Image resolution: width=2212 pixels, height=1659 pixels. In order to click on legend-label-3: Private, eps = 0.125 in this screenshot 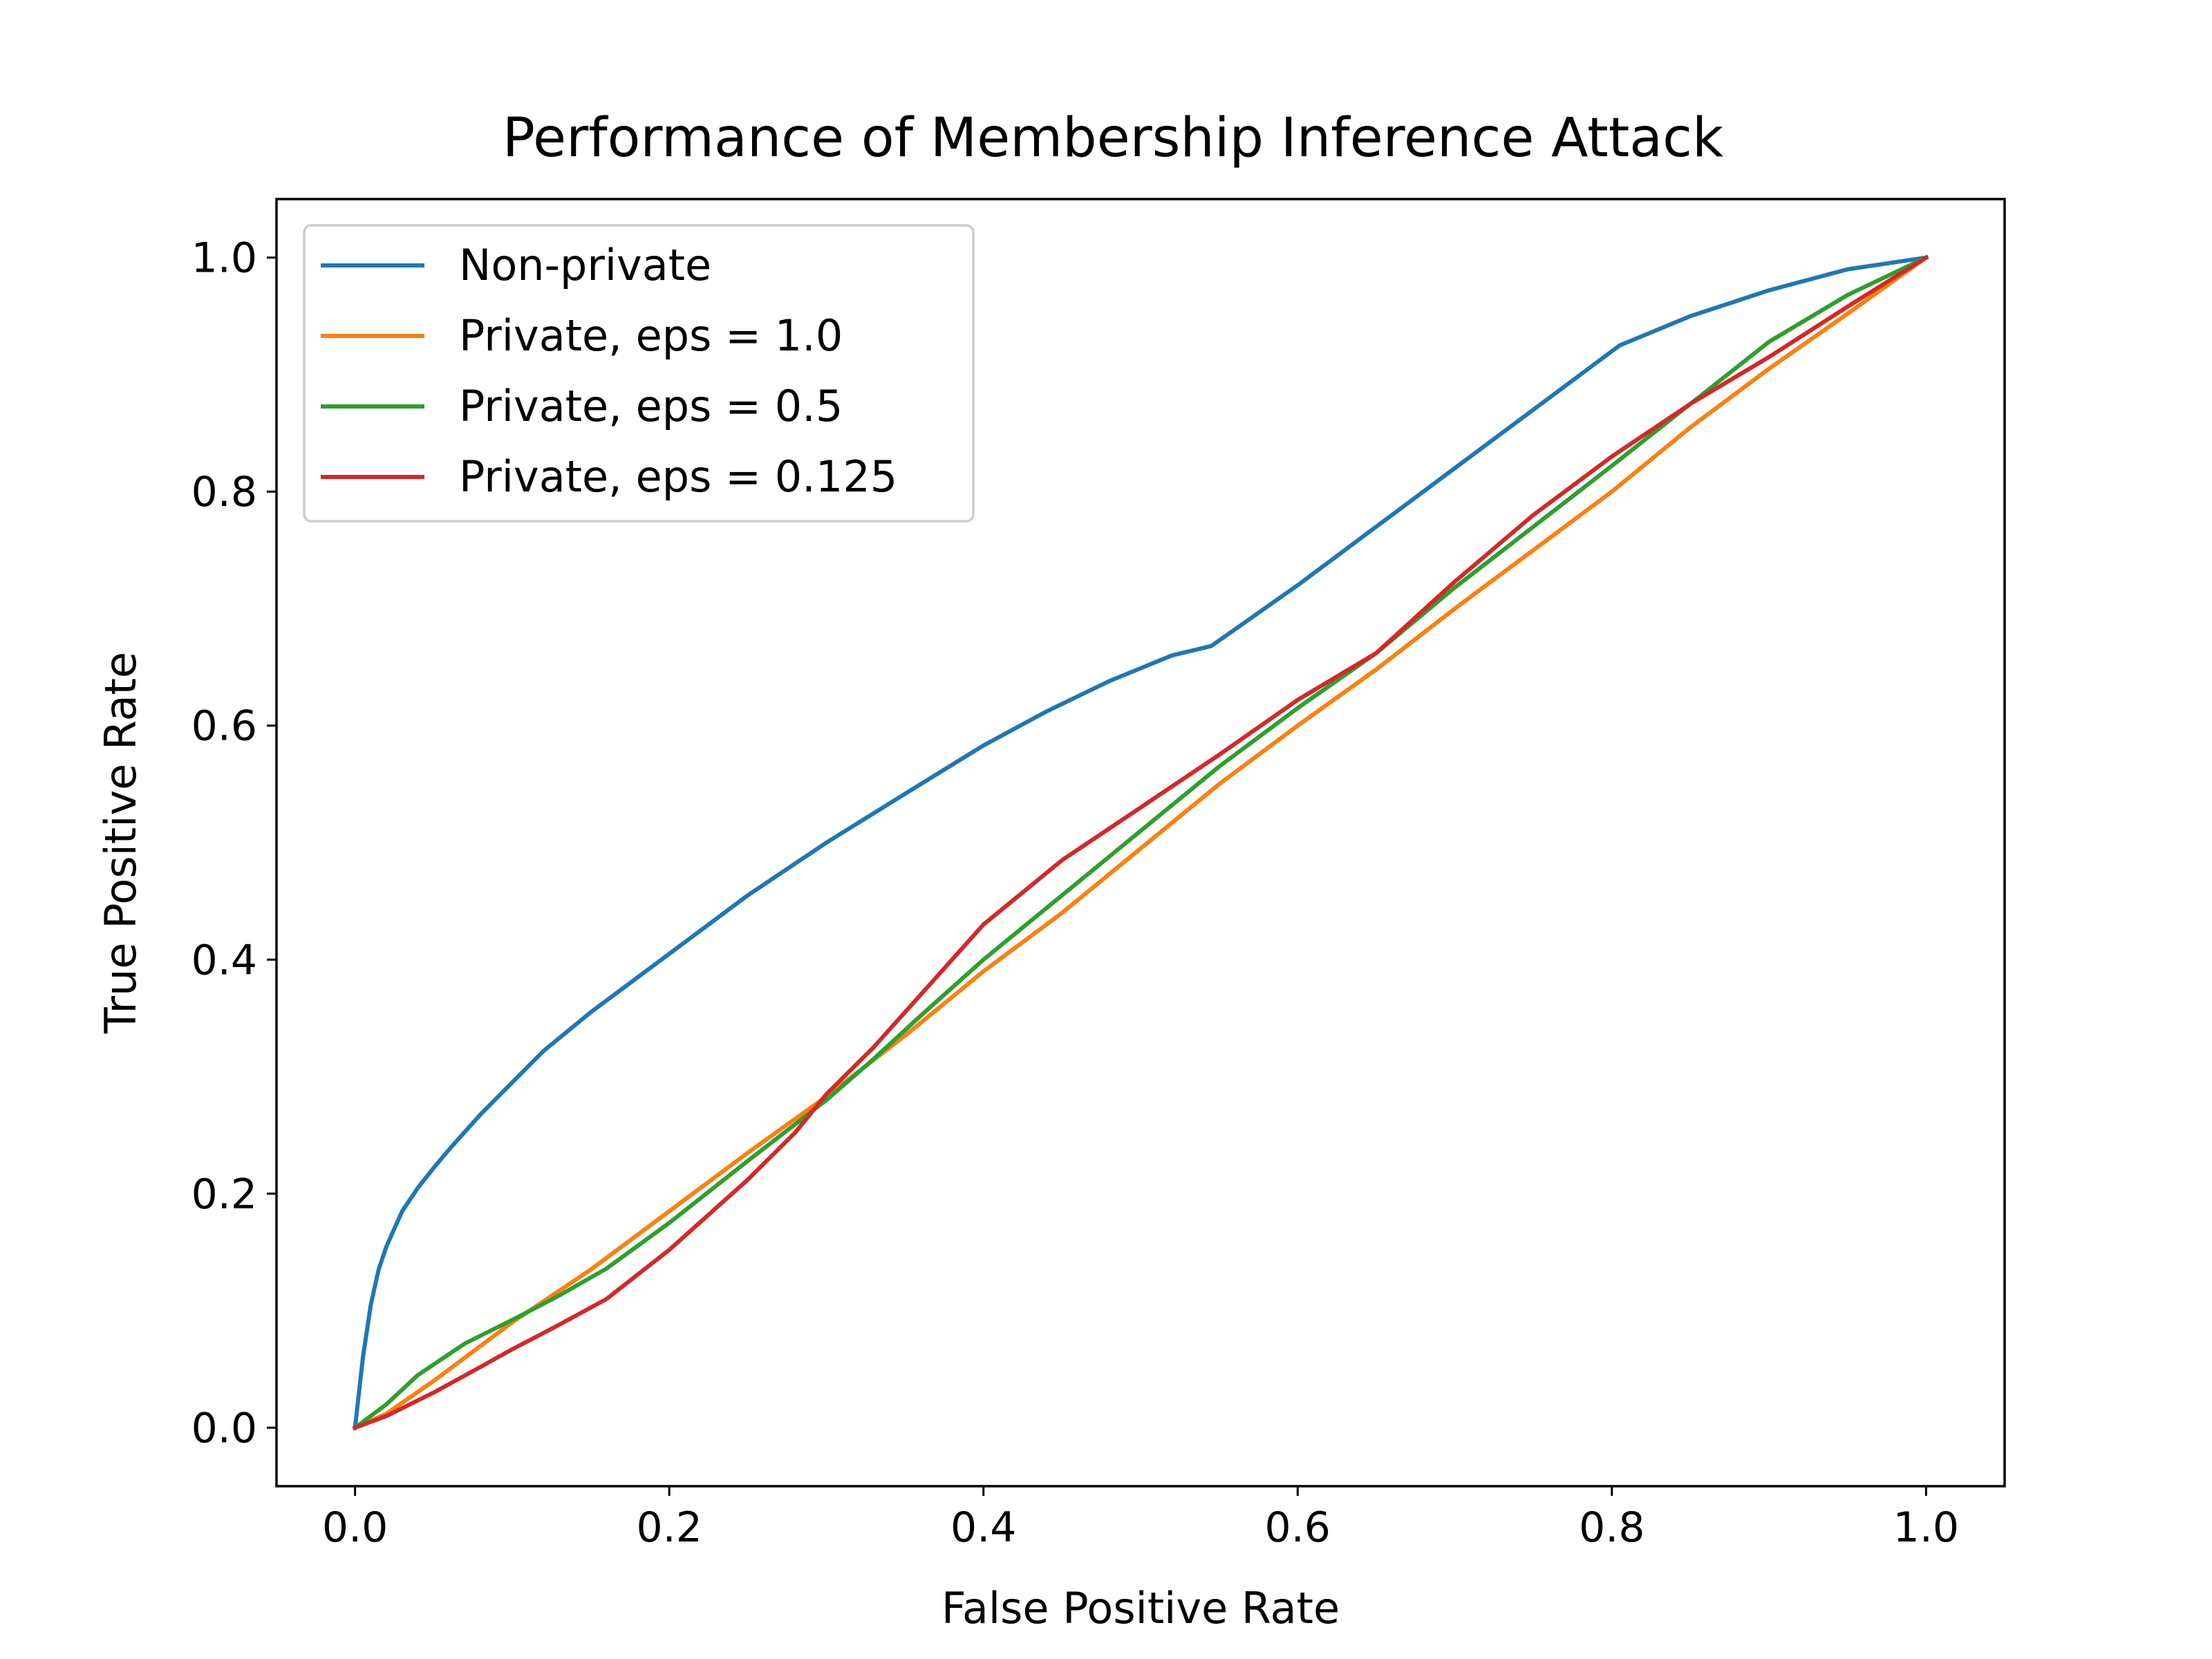, I will do `click(678, 476)`.